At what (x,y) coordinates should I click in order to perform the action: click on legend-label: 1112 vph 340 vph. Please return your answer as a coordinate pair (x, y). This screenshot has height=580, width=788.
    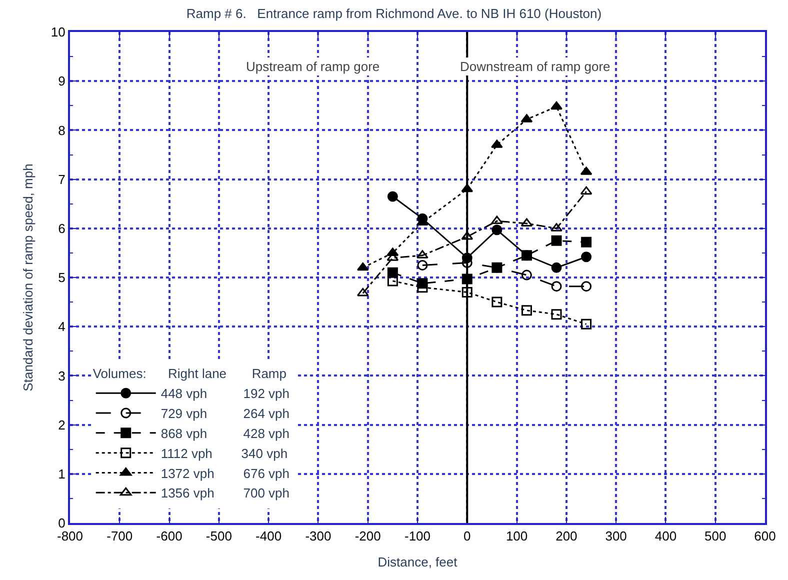
    Looking at the image, I should click on (224, 453).